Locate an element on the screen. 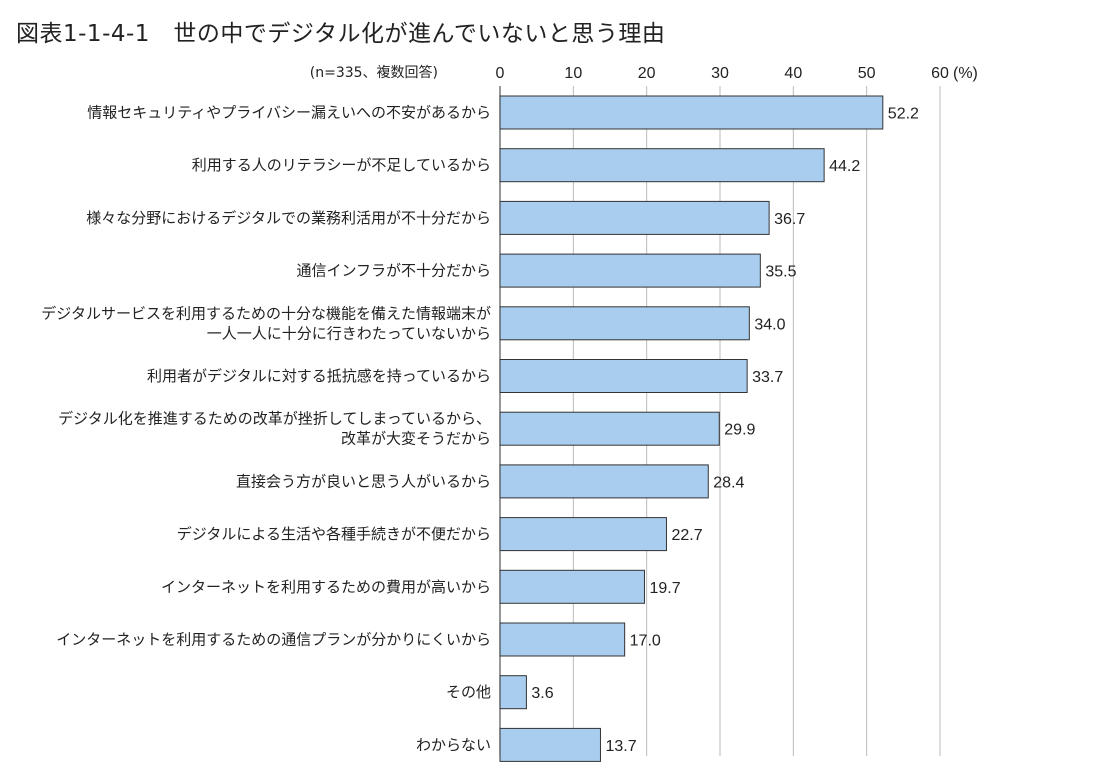 The height and width of the screenshot is (772, 1120). x-tick-label: 20 is located at coordinates (647, 73).